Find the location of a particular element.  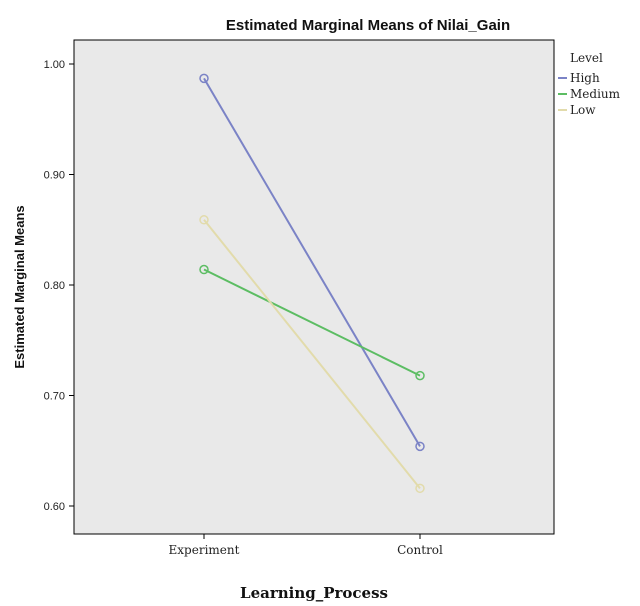

y-tick-label: 0.70 is located at coordinates (54, 397).